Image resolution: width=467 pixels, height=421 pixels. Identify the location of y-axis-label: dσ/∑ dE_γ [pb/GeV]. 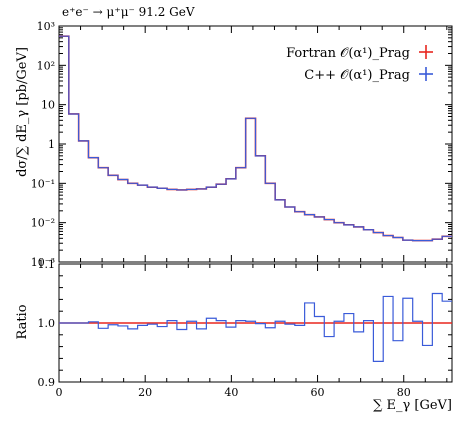
(22, 112).